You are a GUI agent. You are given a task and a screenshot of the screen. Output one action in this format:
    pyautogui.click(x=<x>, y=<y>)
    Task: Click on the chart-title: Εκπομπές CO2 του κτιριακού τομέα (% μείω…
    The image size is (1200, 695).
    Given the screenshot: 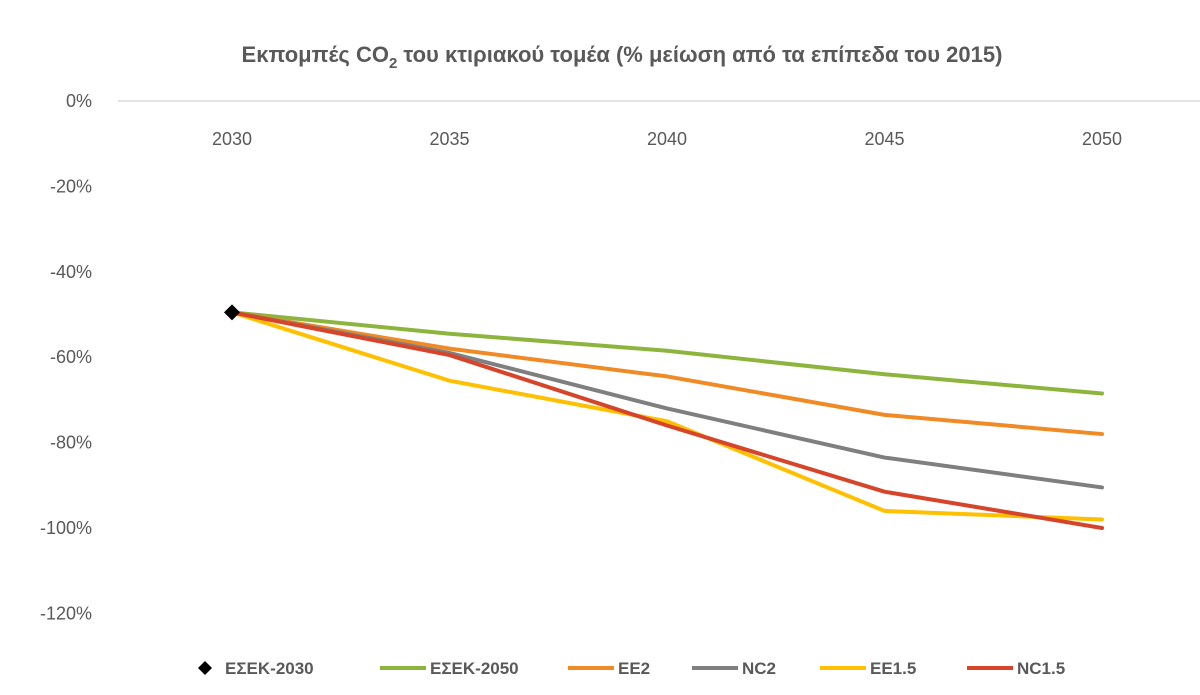 What is the action you would take?
    pyautogui.click(x=622, y=57)
    